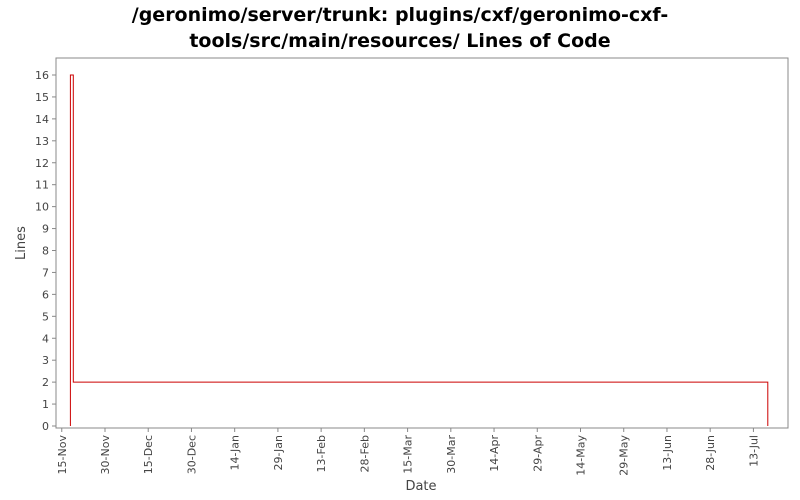 The height and width of the screenshot is (500, 800). Describe the element at coordinates (45, 251) in the screenshot. I see `y-tick-label: 8` at that location.